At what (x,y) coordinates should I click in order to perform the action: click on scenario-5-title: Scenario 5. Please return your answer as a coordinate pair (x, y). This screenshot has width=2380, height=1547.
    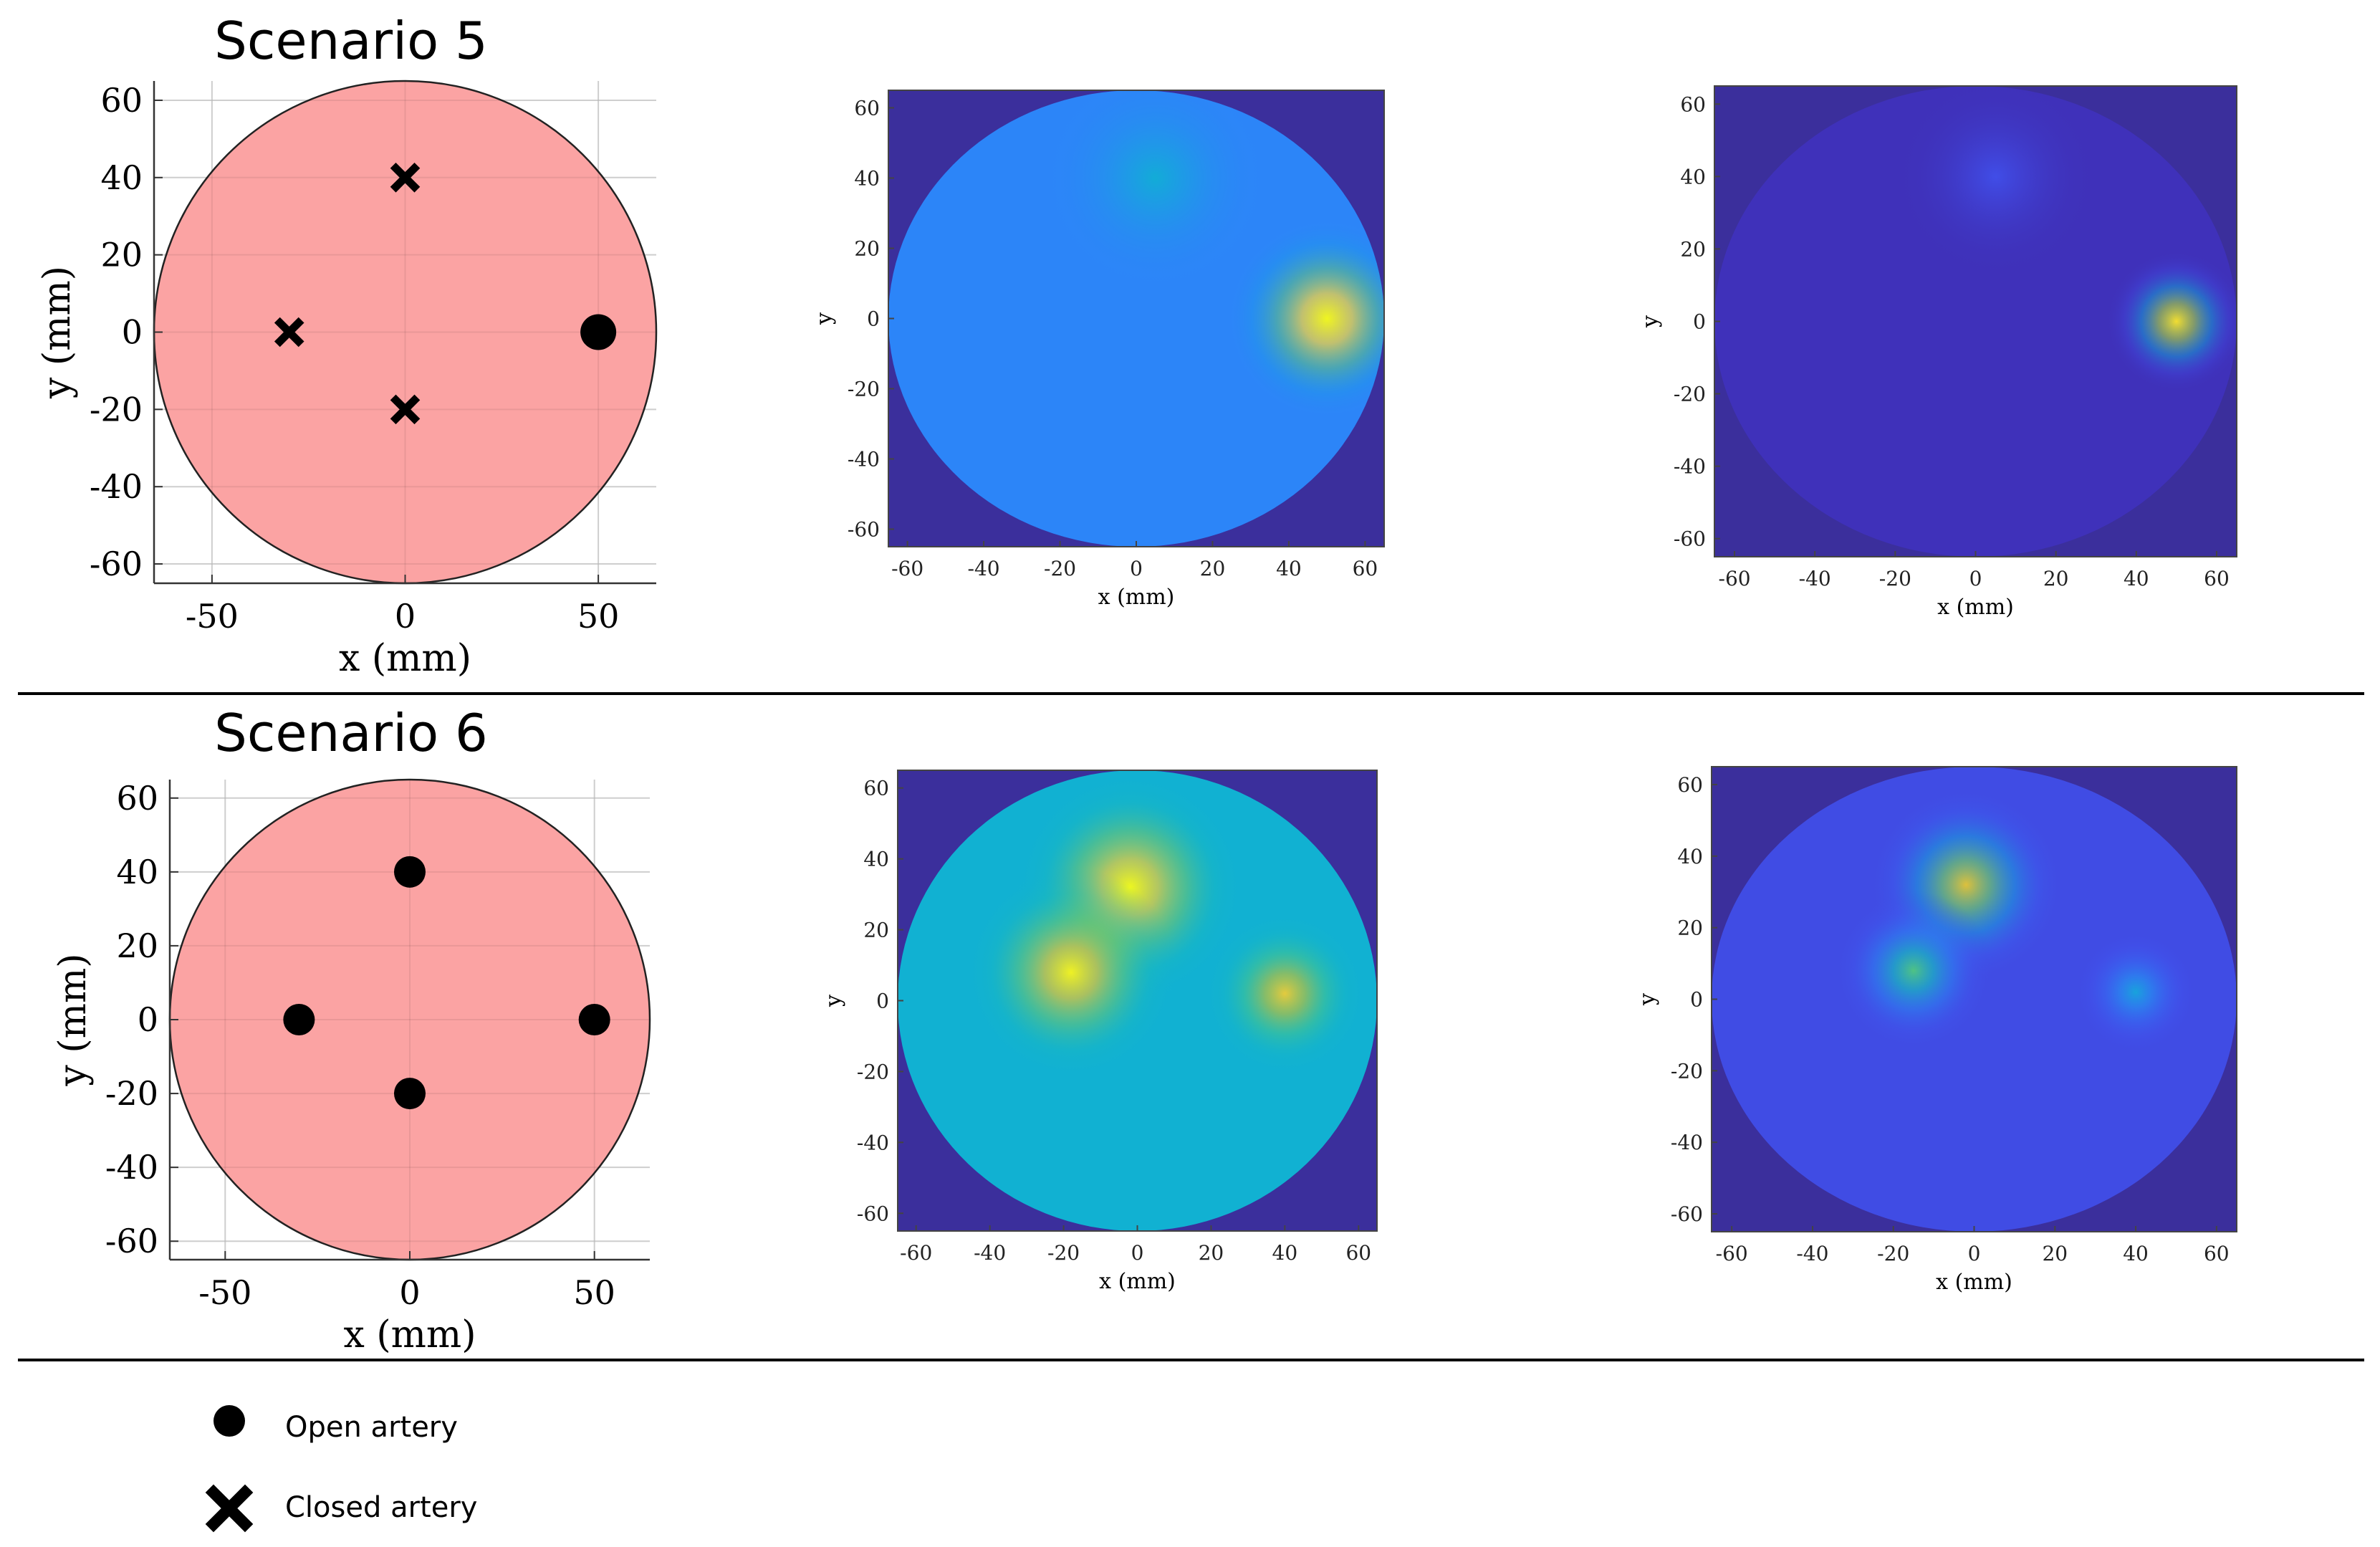
    Looking at the image, I should click on (351, 41).